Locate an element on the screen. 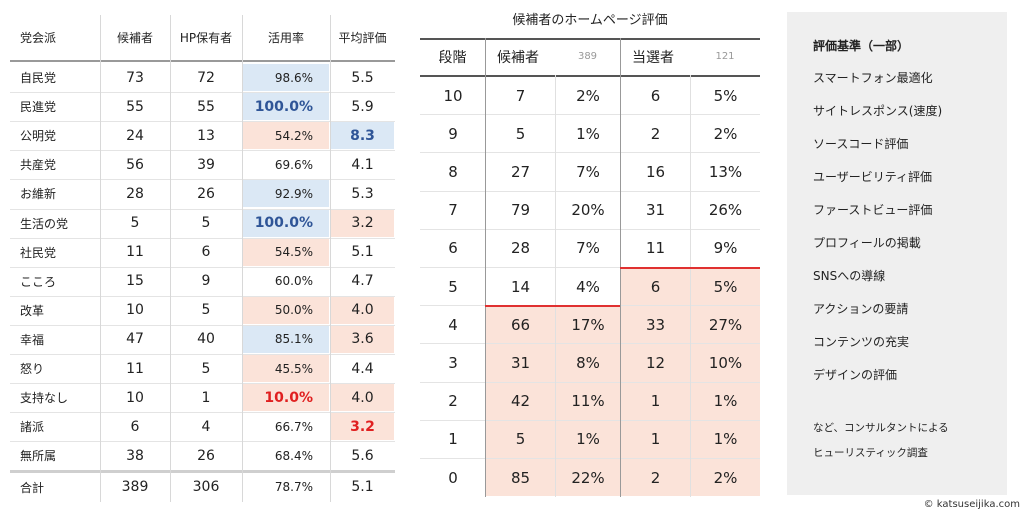 The height and width of the screenshot is (512, 1024). table-title: 候補者のホームページ評価 is located at coordinates (590, 20).